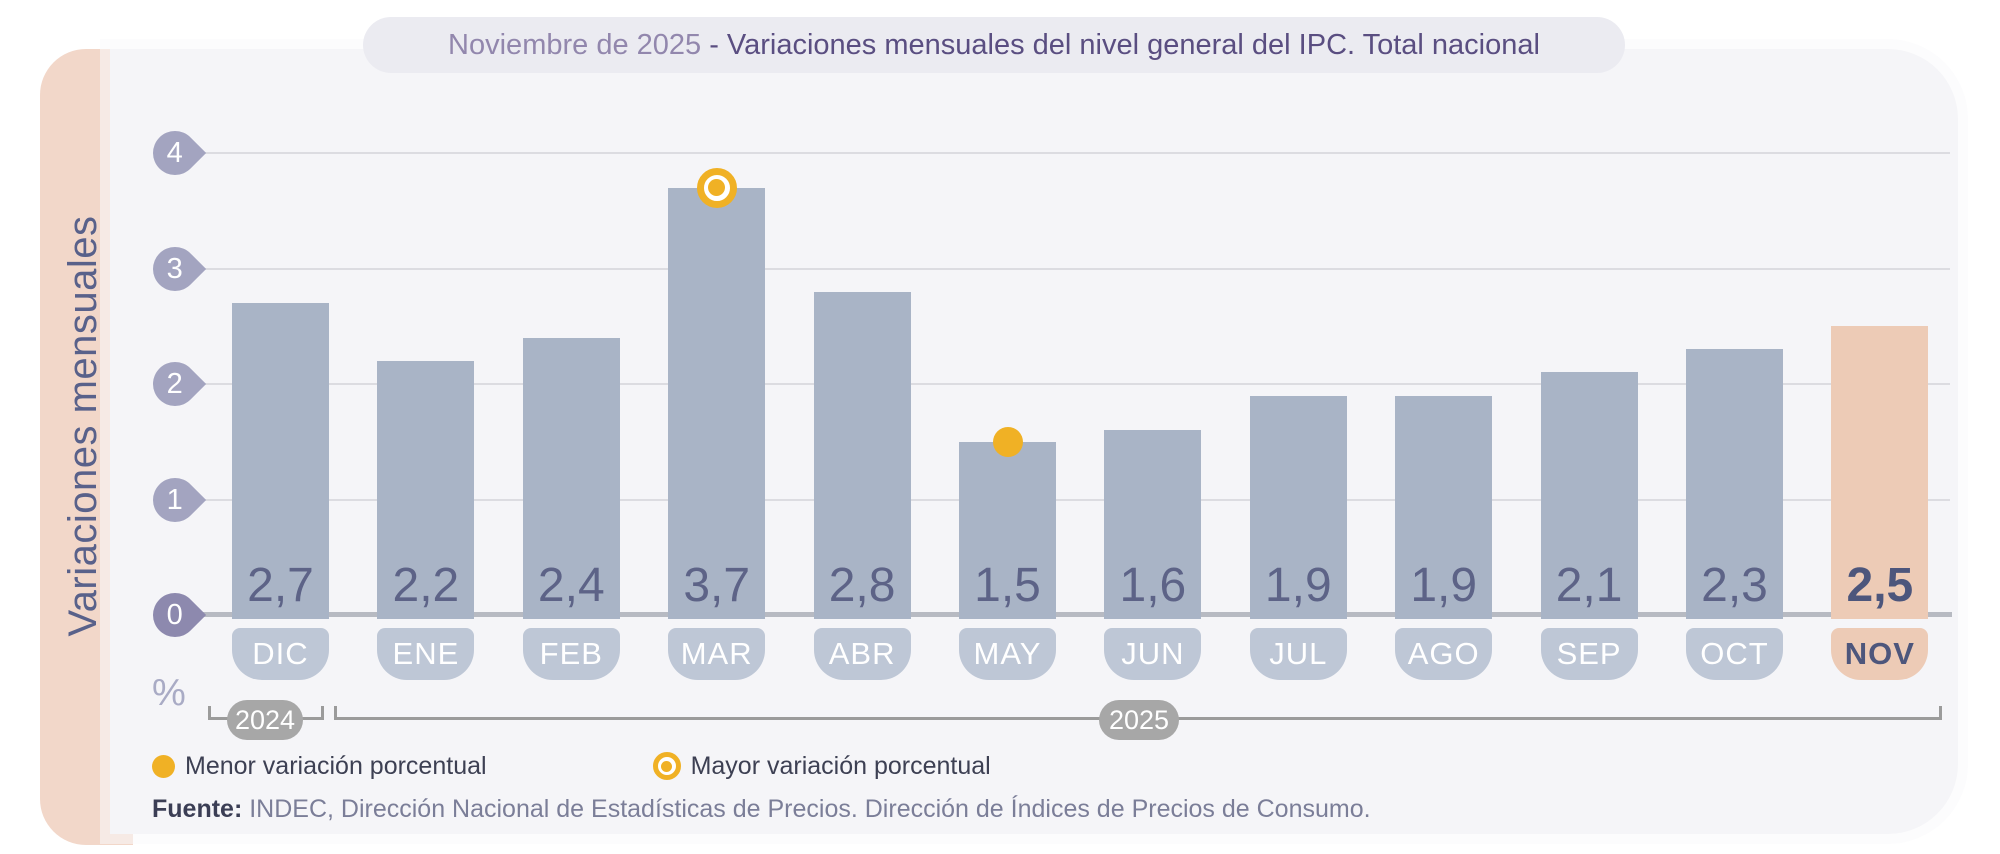  I want to click on bar-ago: 1,9, so click(1444, 507).